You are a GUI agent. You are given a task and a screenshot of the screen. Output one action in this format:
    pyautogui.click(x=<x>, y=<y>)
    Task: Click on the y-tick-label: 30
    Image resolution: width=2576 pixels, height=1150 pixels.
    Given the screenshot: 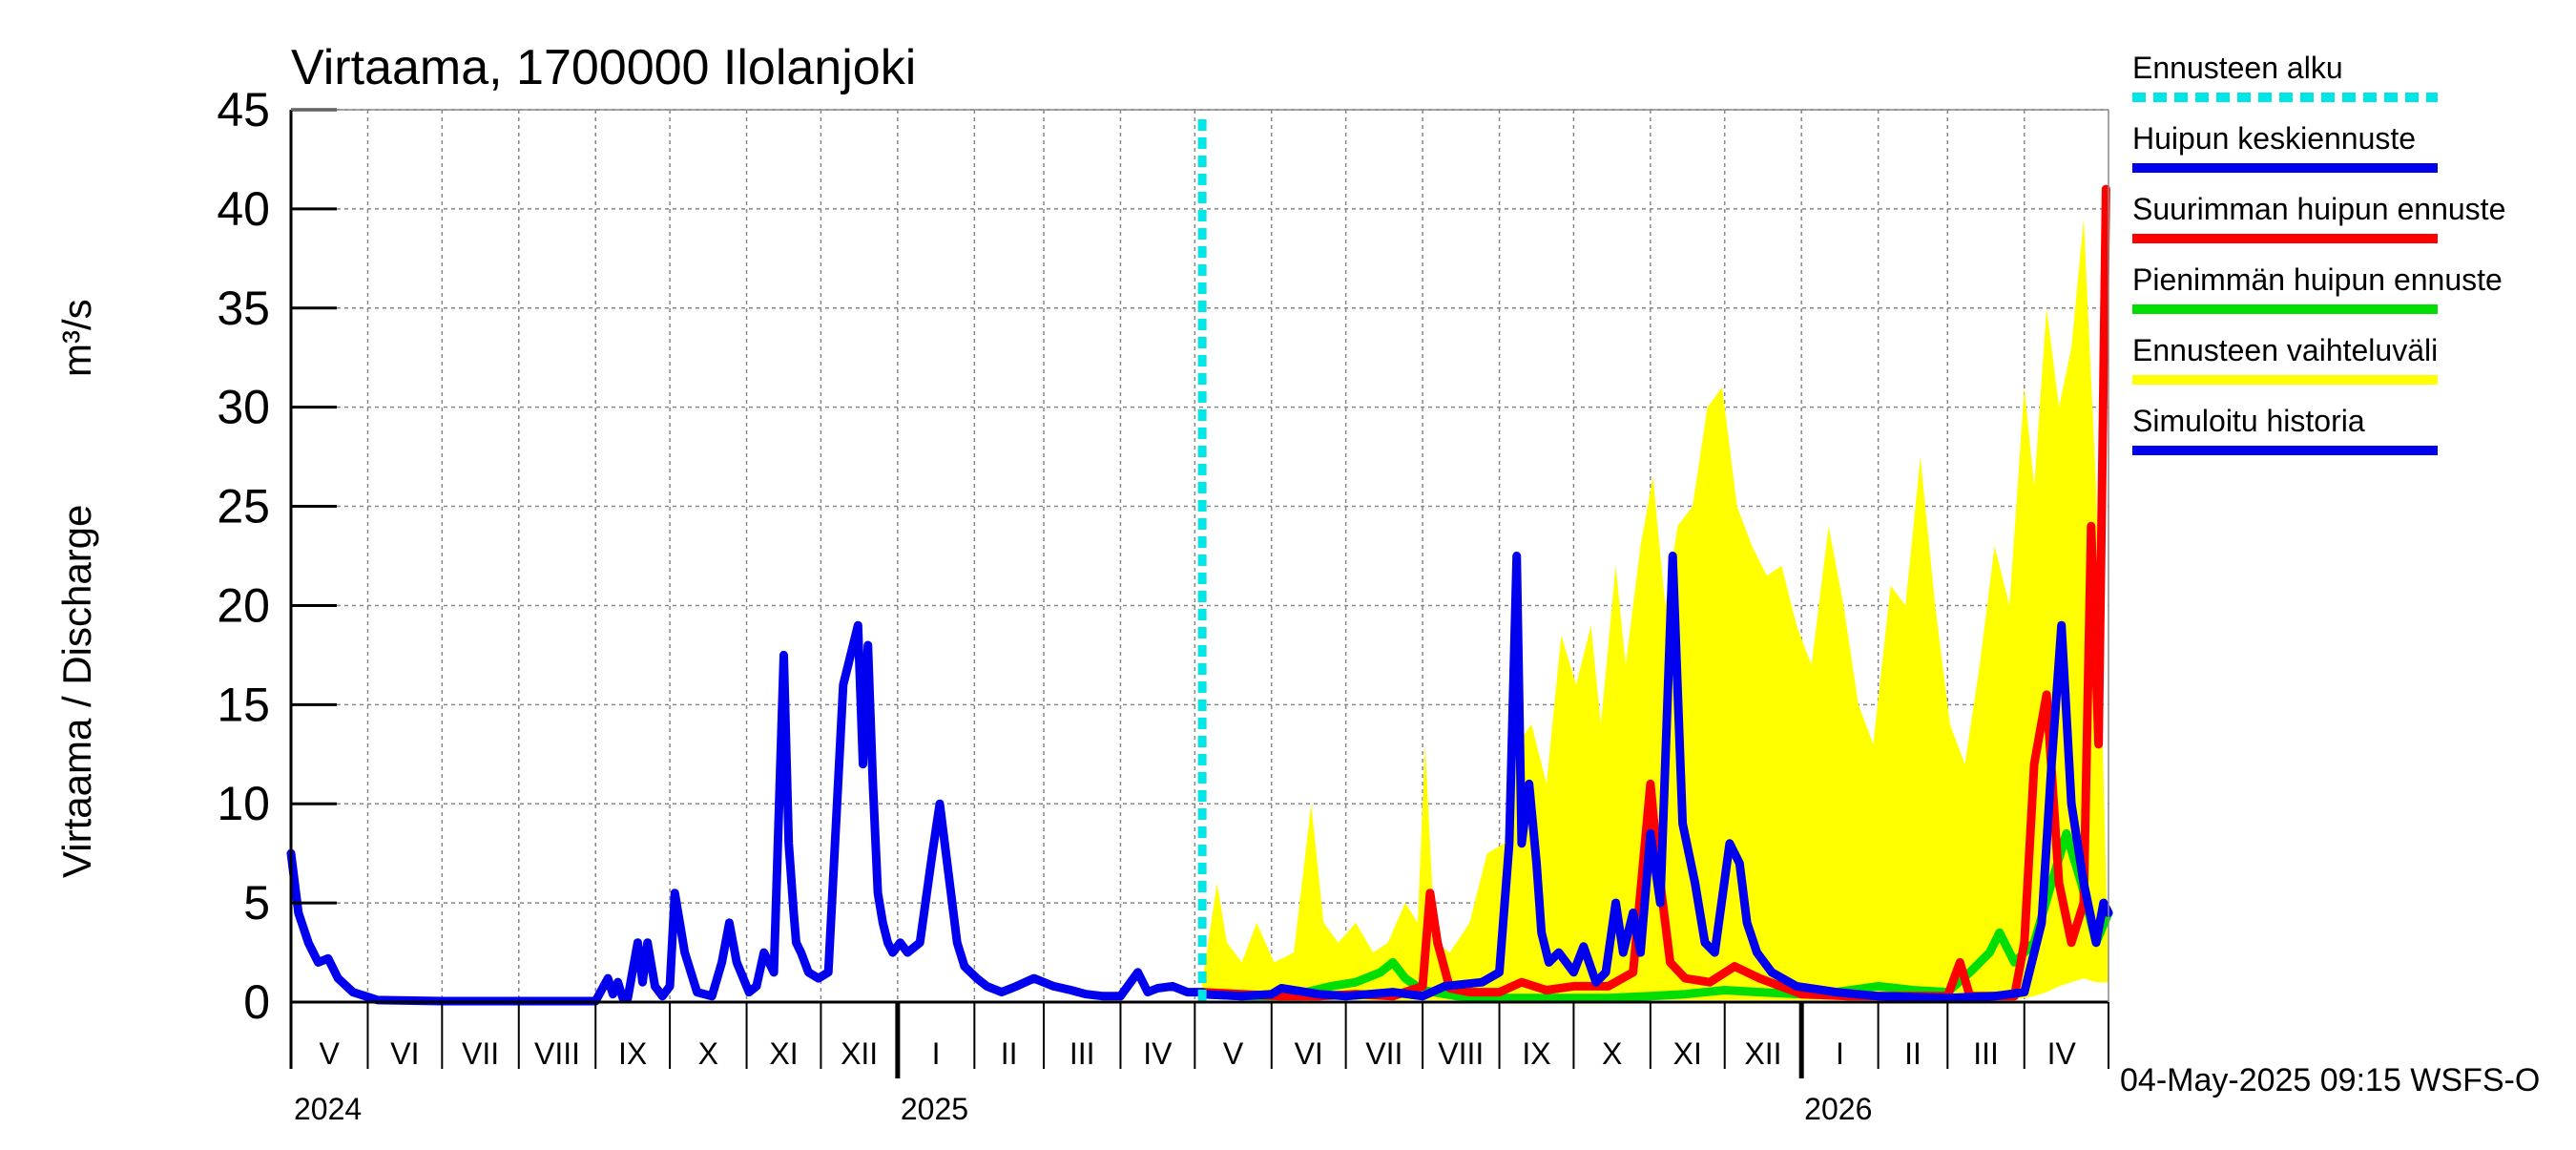 What is the action you would take?
    pyautogui.click(x=243, y=407)
    